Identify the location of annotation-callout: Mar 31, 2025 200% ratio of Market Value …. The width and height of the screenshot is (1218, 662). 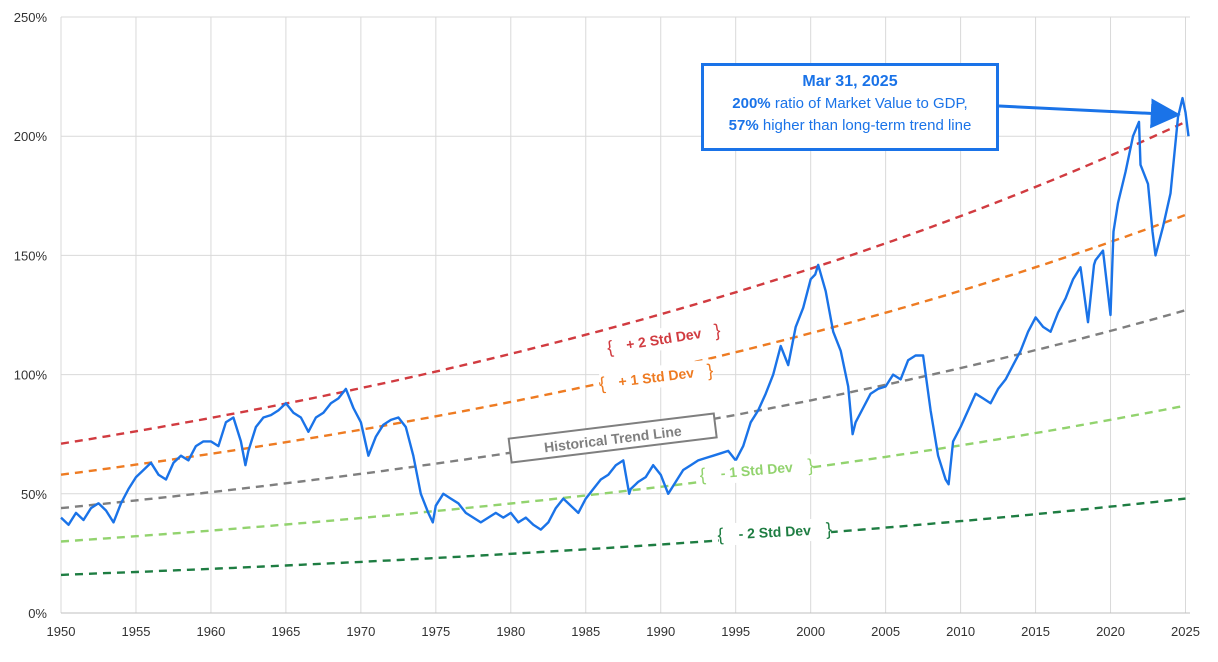
(850, 107).